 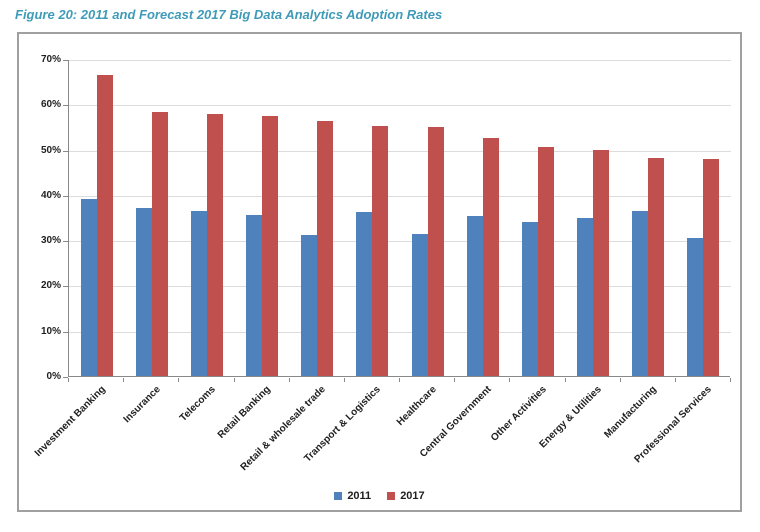 What do you see at coordinates (601, 263) in the screenshot?
I see `bar-2017-energy-utilities` at bounding box center [601, 263].